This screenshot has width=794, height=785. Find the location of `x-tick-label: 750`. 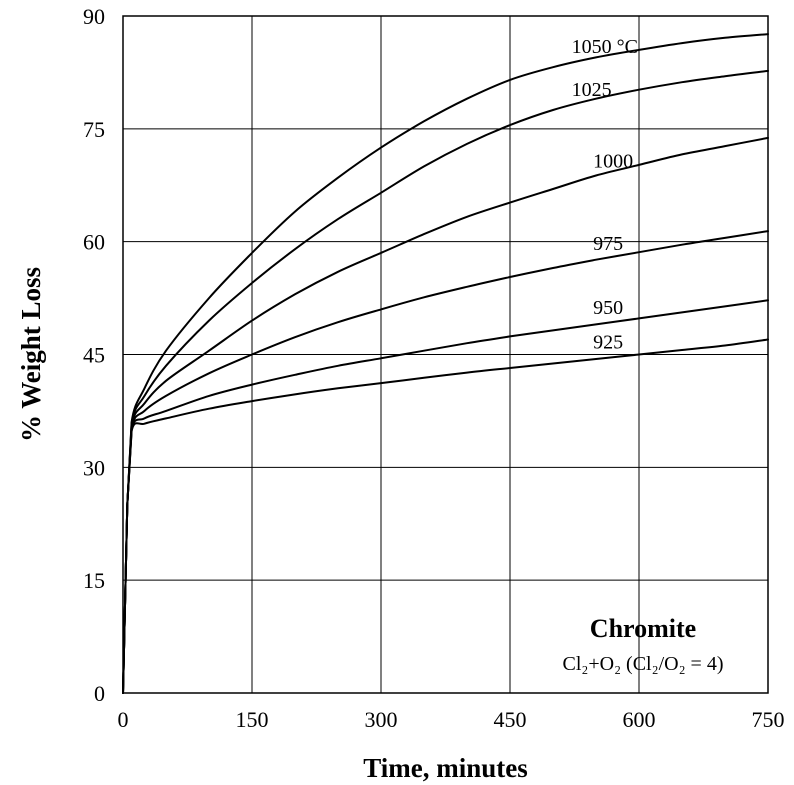

x-tick-label: 750 is located at coordinates (768, 719).